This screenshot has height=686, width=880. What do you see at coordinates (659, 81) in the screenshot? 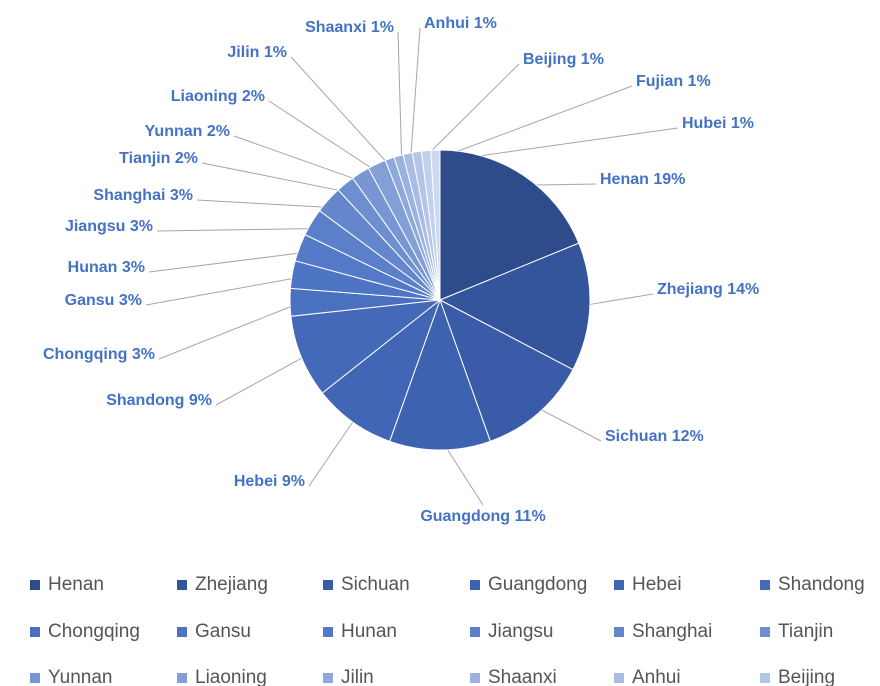
I see `data-label-category: Fujian` at bounding box center [659, 81].